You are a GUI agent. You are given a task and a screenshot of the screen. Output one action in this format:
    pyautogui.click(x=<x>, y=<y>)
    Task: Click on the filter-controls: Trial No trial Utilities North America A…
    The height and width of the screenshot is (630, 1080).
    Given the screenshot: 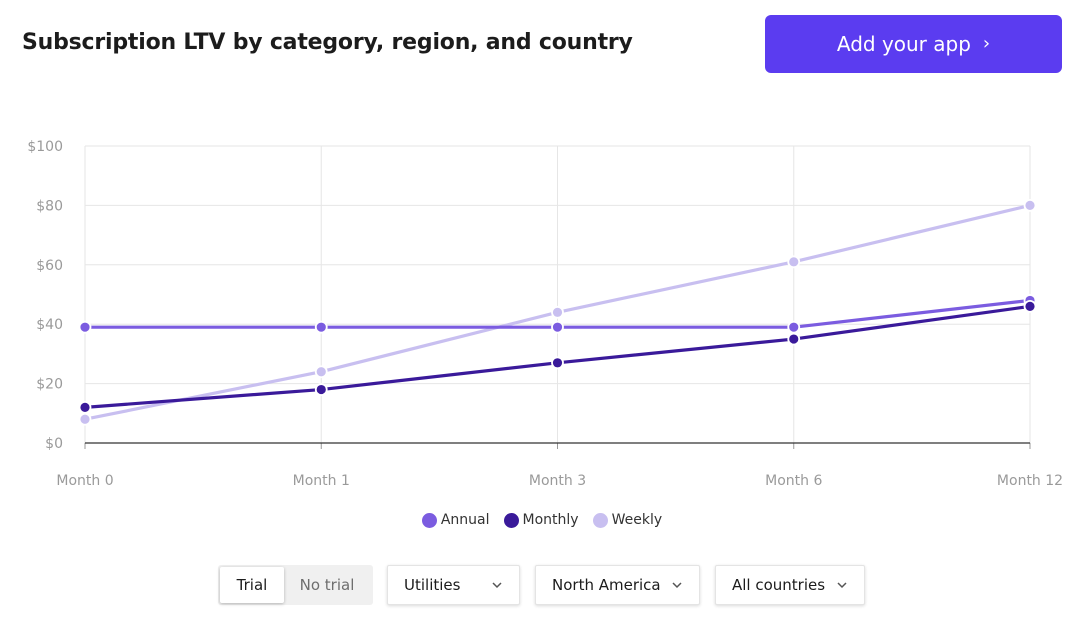 What is the action you would take?
    pyautogui.click(x=540, y=585)
    